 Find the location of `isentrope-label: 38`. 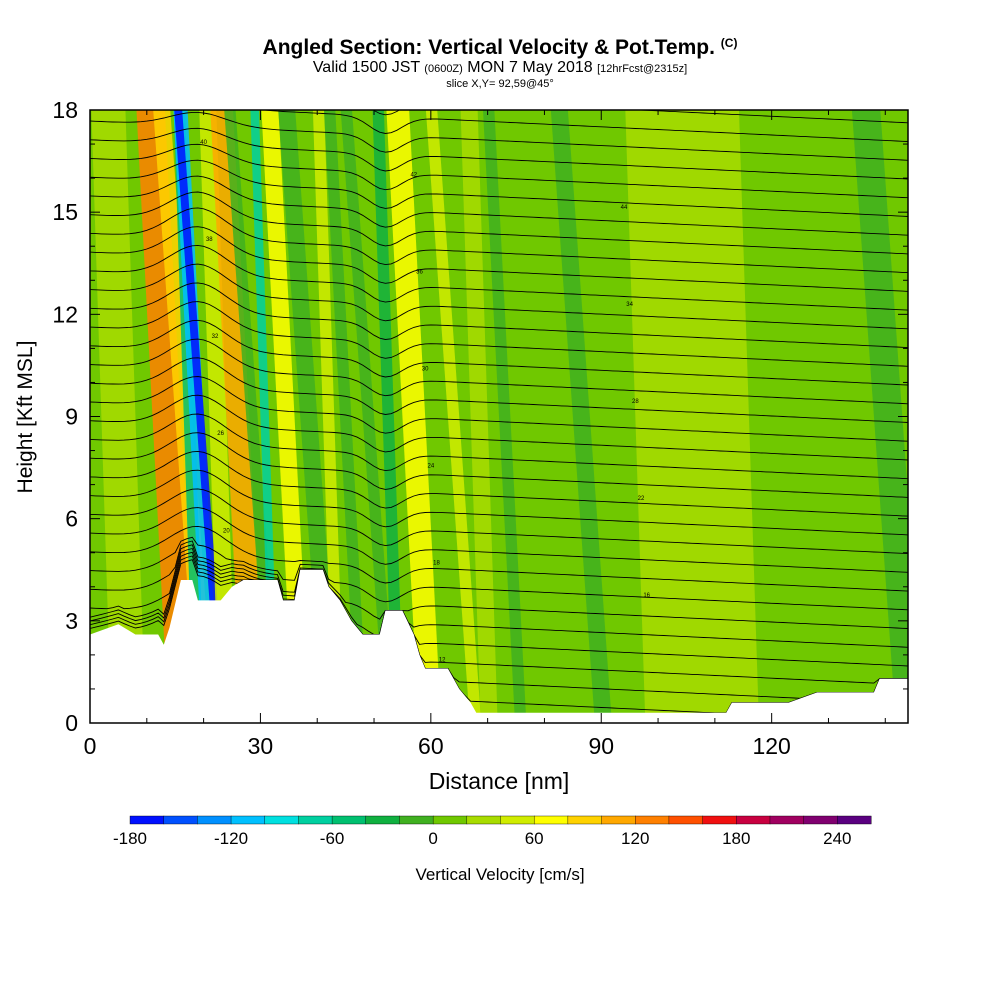

isentrope-label: 38 is located at coordinates (209, 240).